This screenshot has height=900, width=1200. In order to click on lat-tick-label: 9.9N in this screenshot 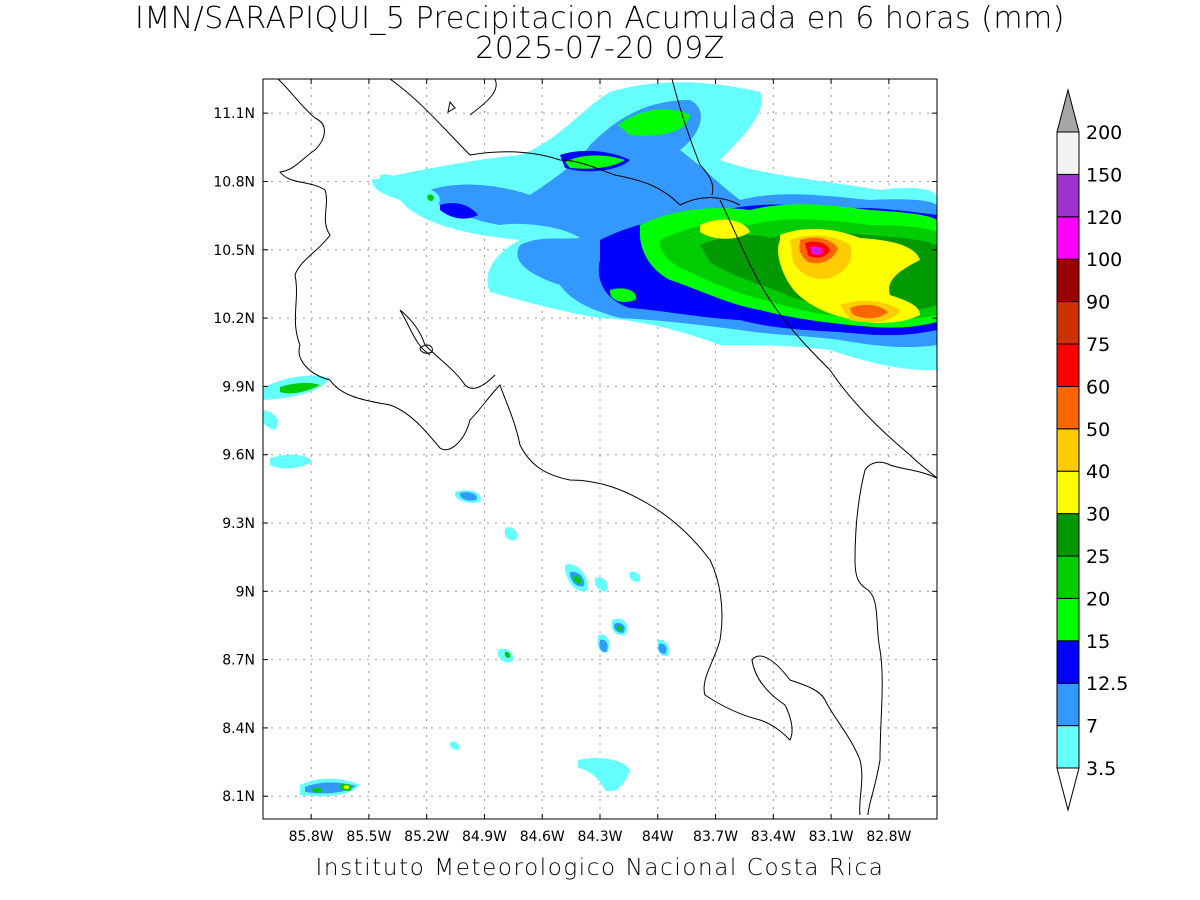, I will do `click(238, 387)`.